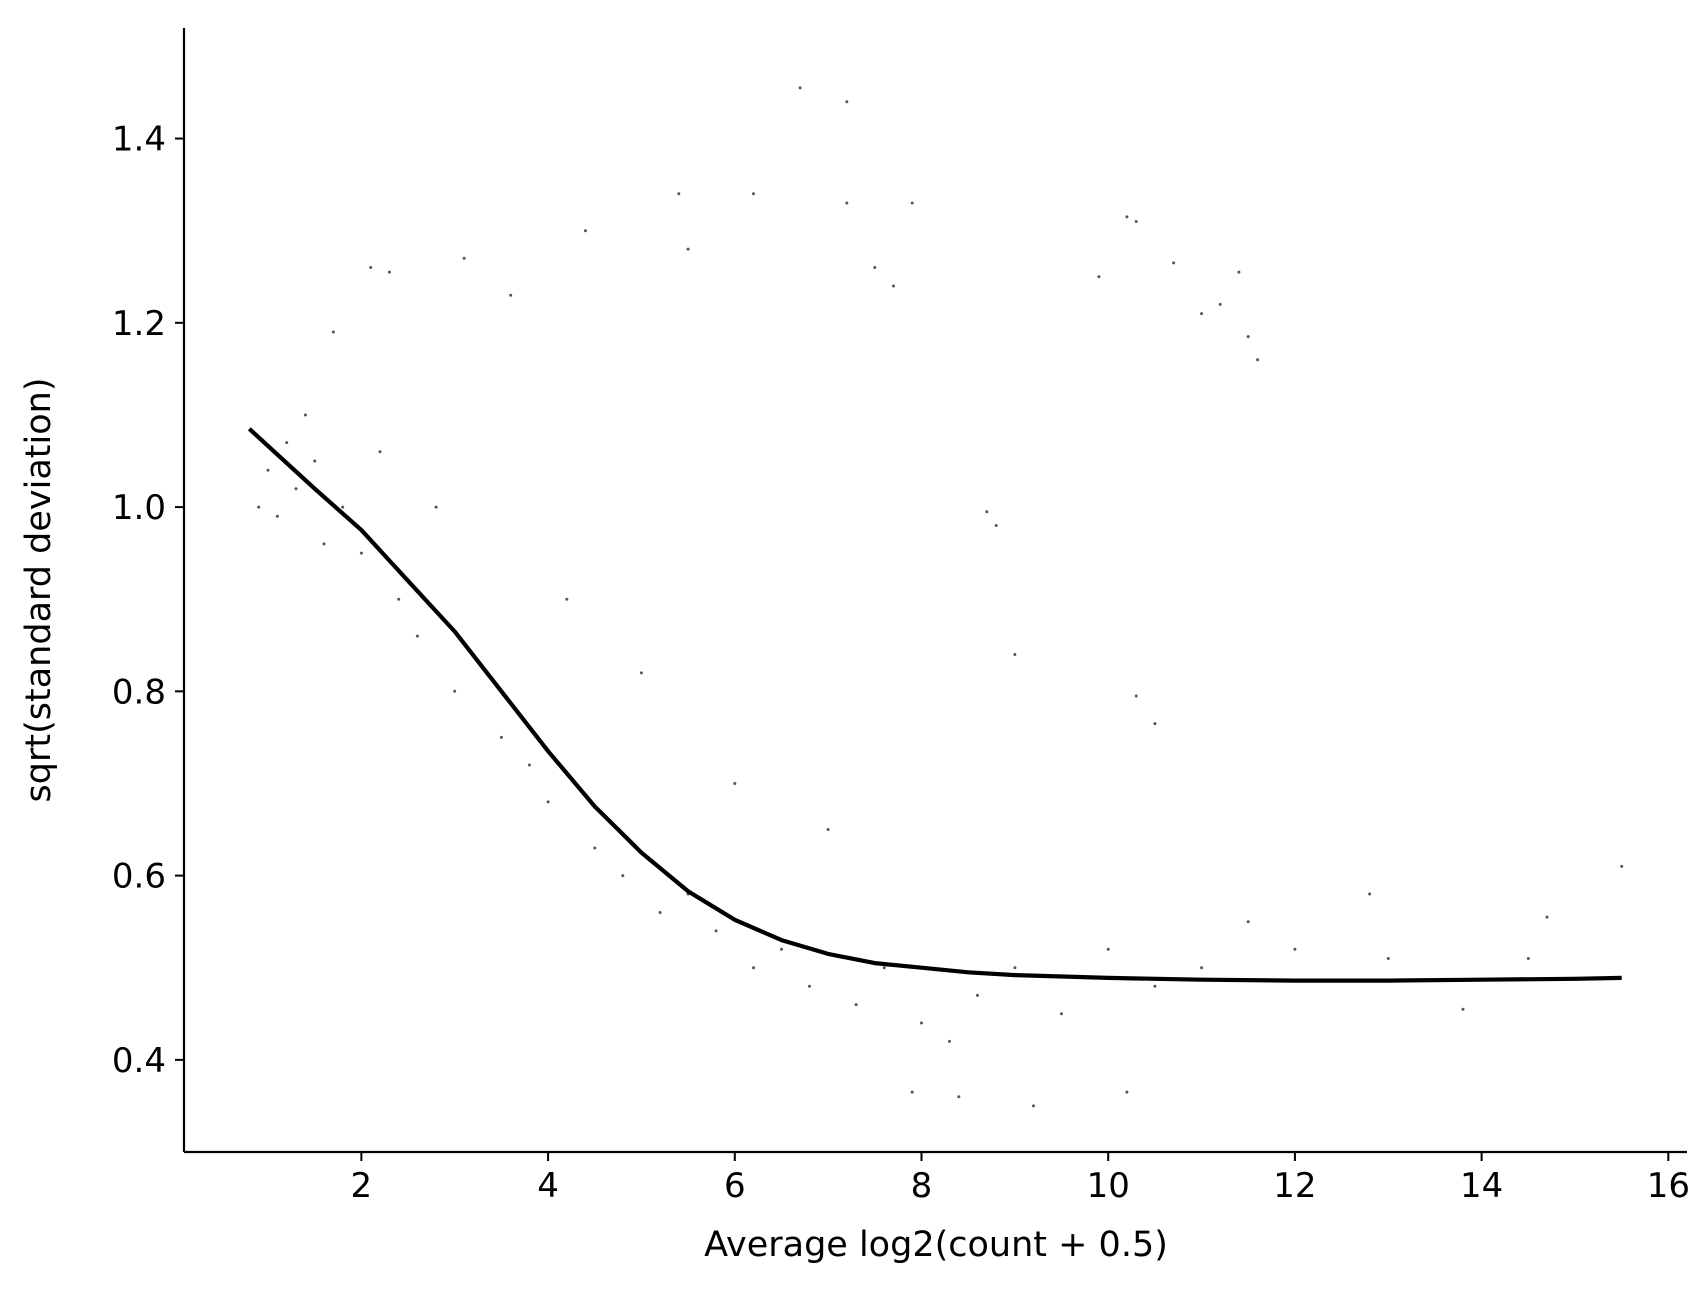 The width and height of the screenshot is (1707, 1294). I want to click on x-tick-label: 12, so click(1294, 1186).